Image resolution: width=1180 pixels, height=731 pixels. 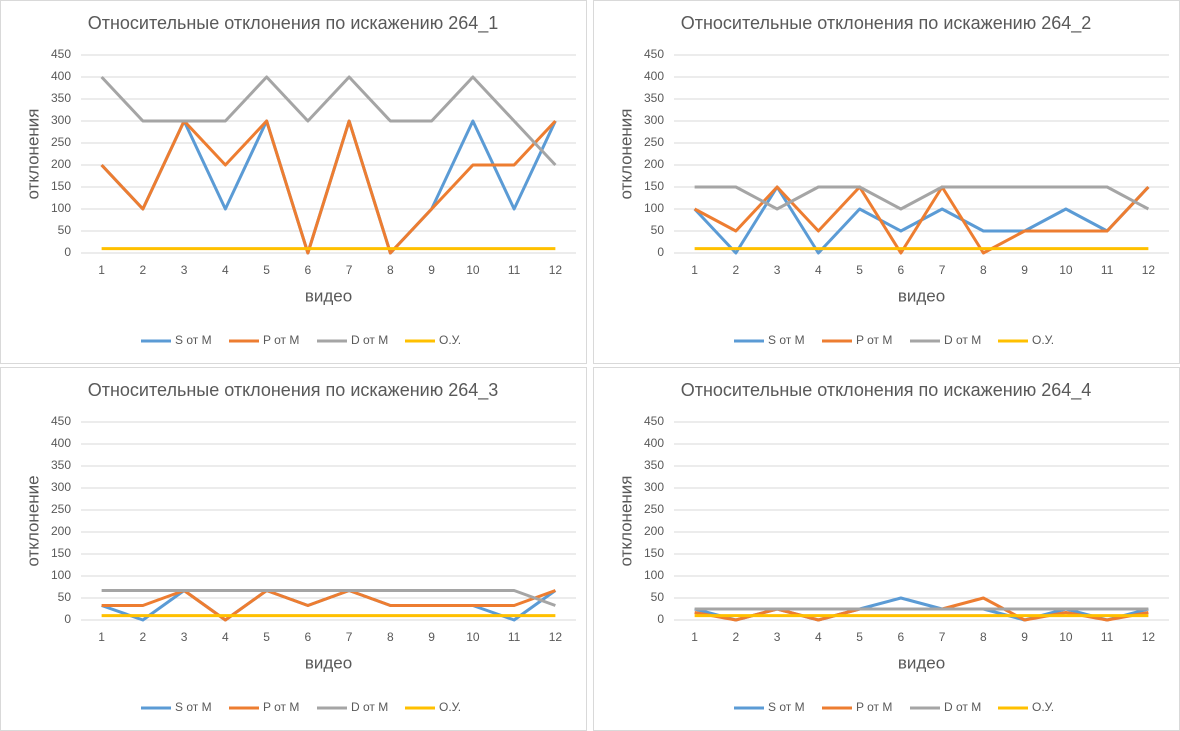 I want to click on y-axis-title: отклонение, so click(x=32, y=520).